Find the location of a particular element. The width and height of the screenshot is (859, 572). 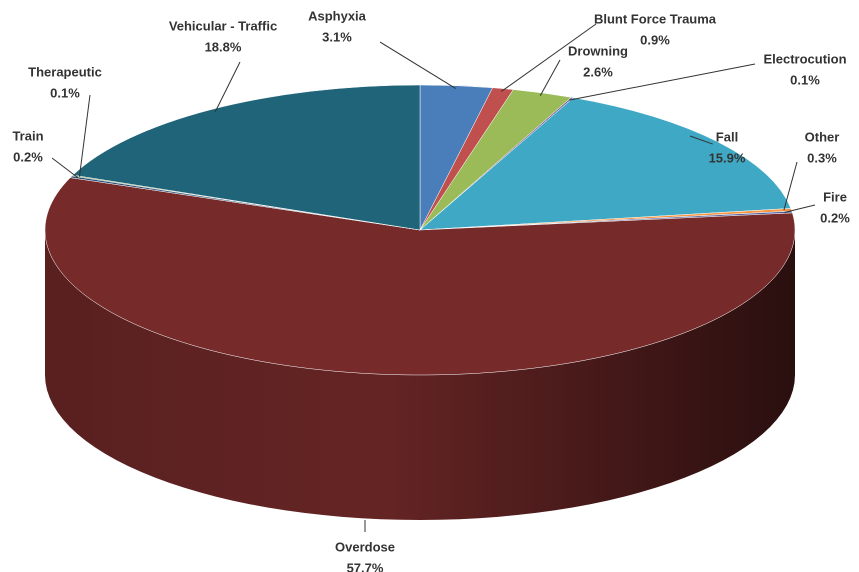

data-label-value: 15.9% is located at coordinates (727, 157).